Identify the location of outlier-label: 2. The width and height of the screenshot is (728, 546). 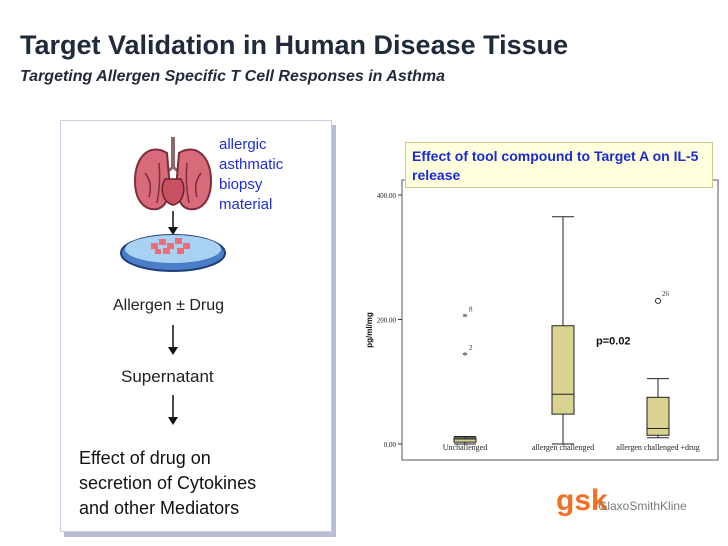
(471, 348).